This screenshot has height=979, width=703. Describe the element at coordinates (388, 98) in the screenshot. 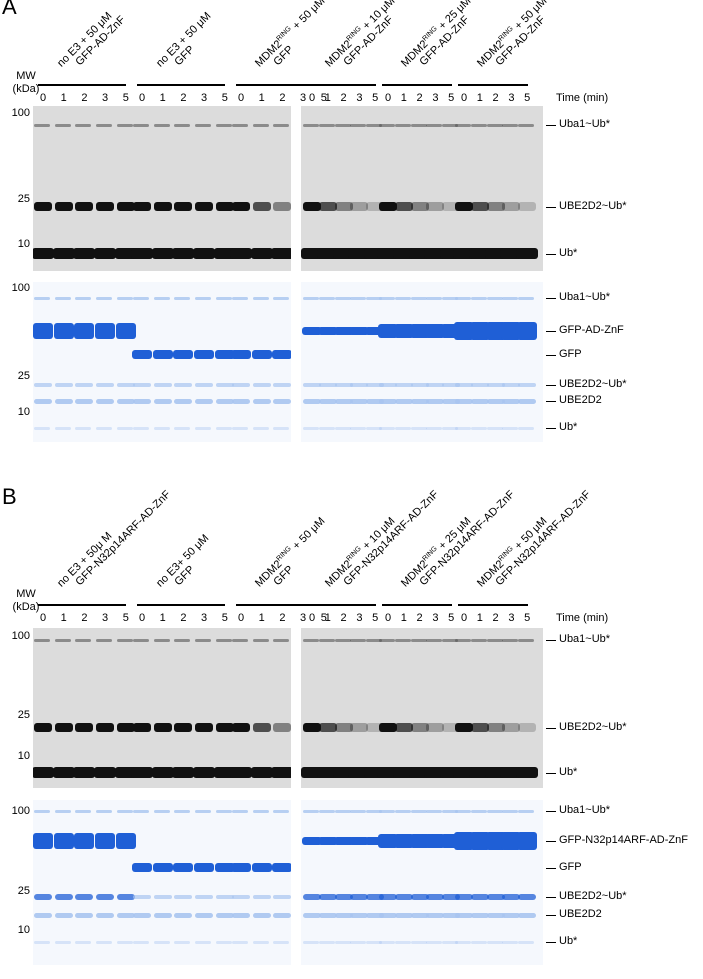

I see `lane-number: 0` at that location.